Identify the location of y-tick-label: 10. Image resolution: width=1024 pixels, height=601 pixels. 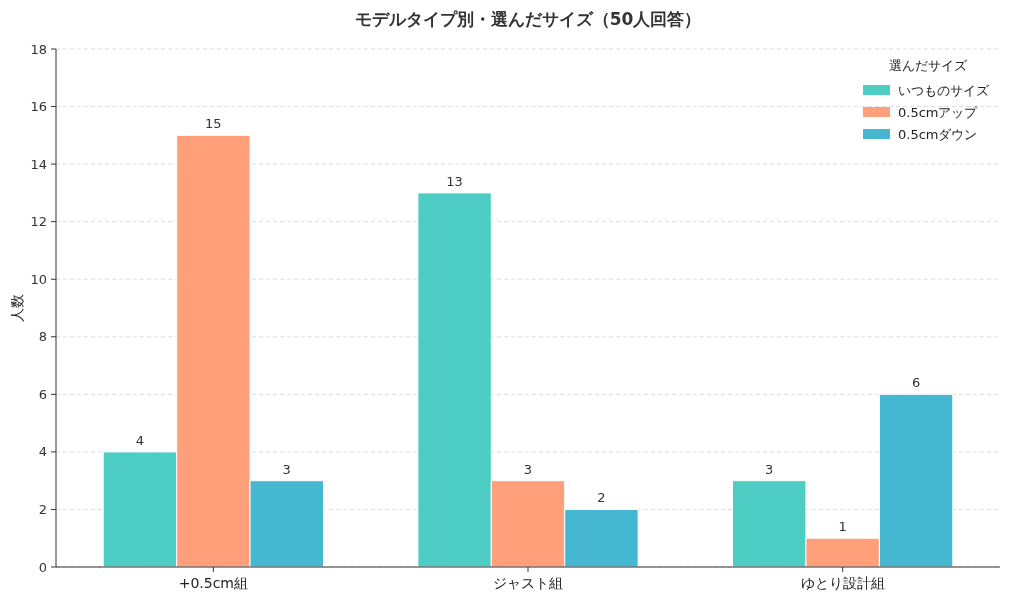
(38, 279).